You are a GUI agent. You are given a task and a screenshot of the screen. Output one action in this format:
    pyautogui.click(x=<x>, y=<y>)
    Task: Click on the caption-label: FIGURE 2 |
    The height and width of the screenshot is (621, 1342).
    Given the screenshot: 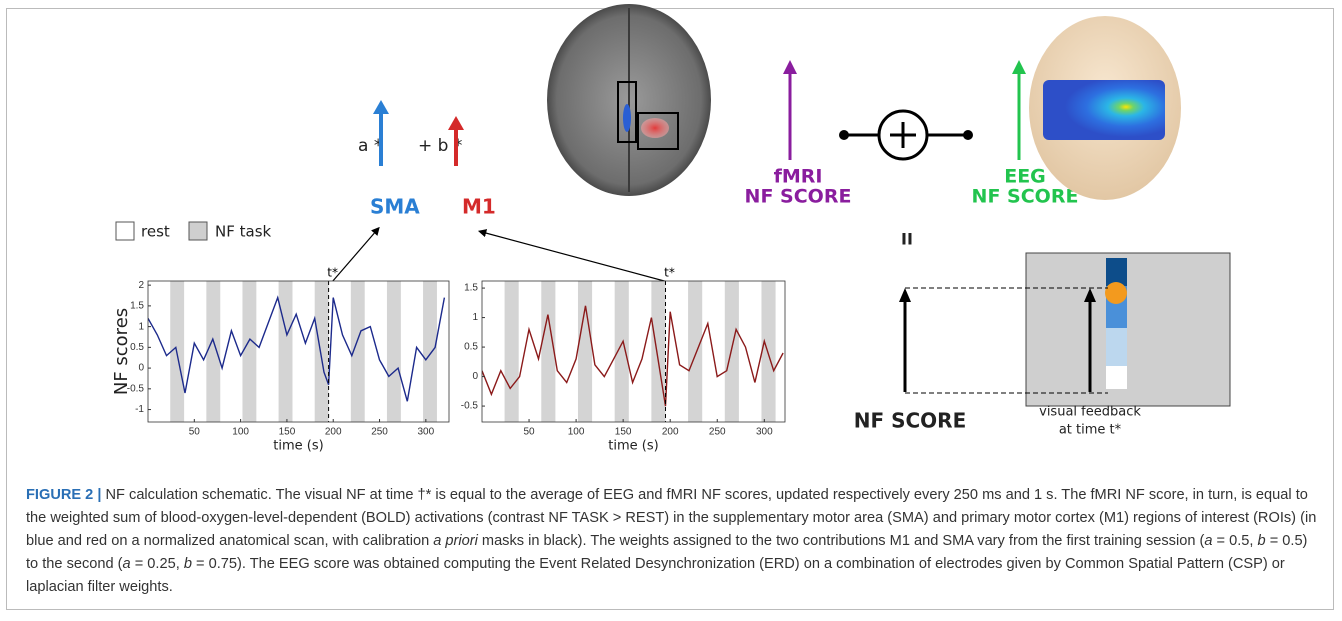 What is the action you would take?
    pyautogui.click(x=64, y=495)
    